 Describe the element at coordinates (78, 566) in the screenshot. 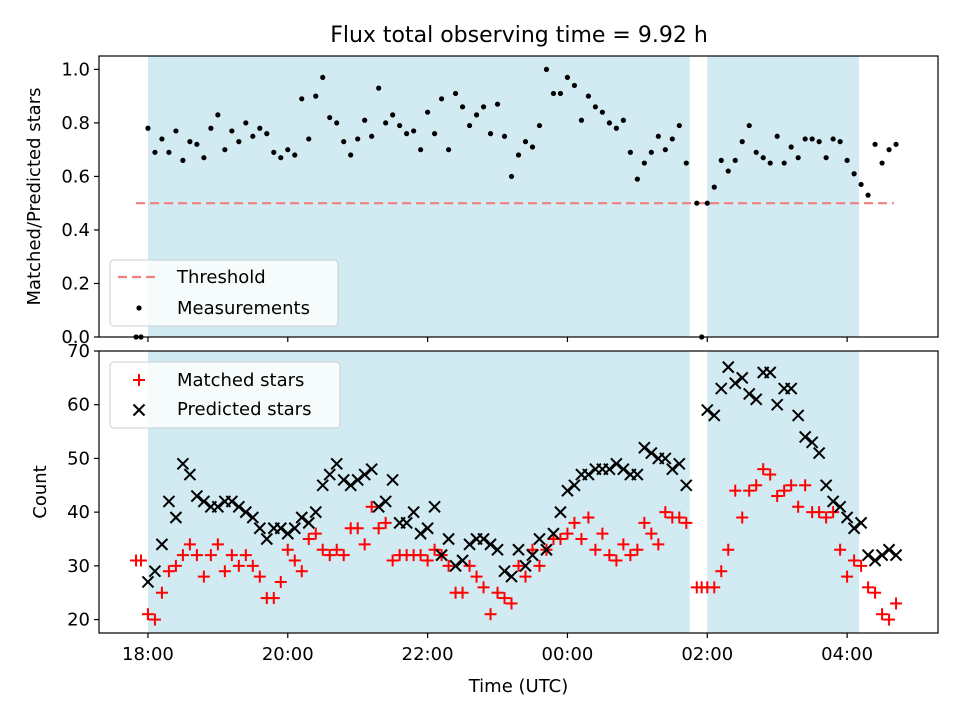

I see `y-tick-label: 30` at that location.